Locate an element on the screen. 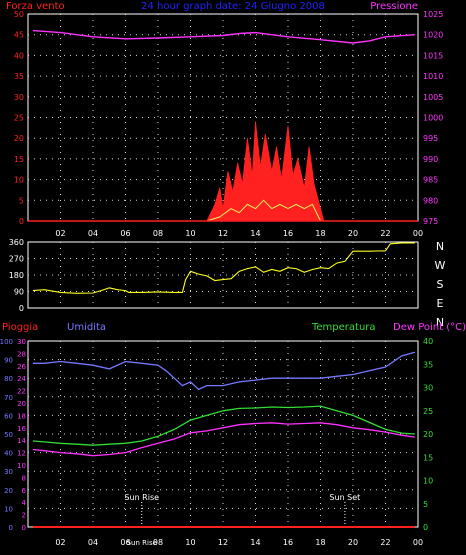 This screenshot has width=466, height=555. pressure-axis-tick: 990 is located at coordinates (430, 159).